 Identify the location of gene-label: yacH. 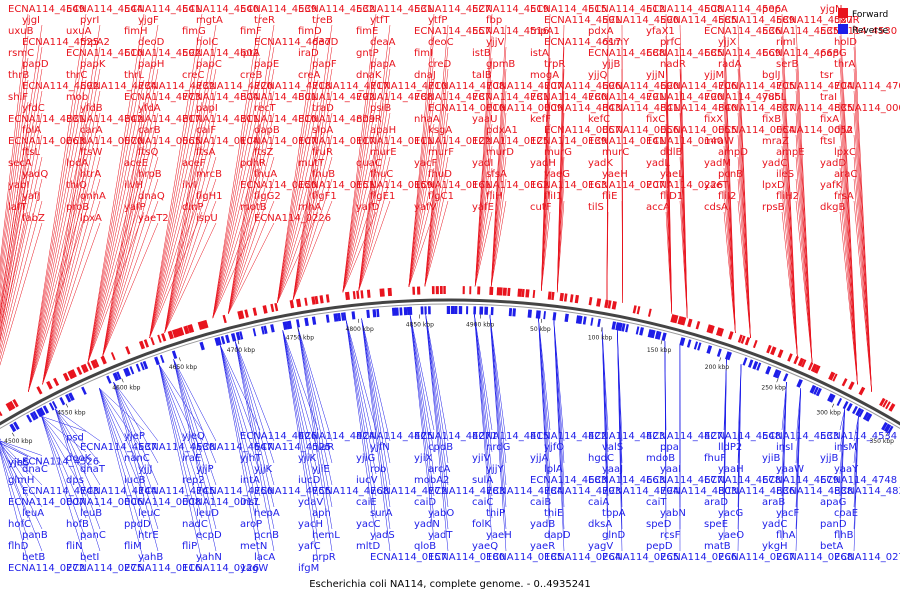
(310, 524).